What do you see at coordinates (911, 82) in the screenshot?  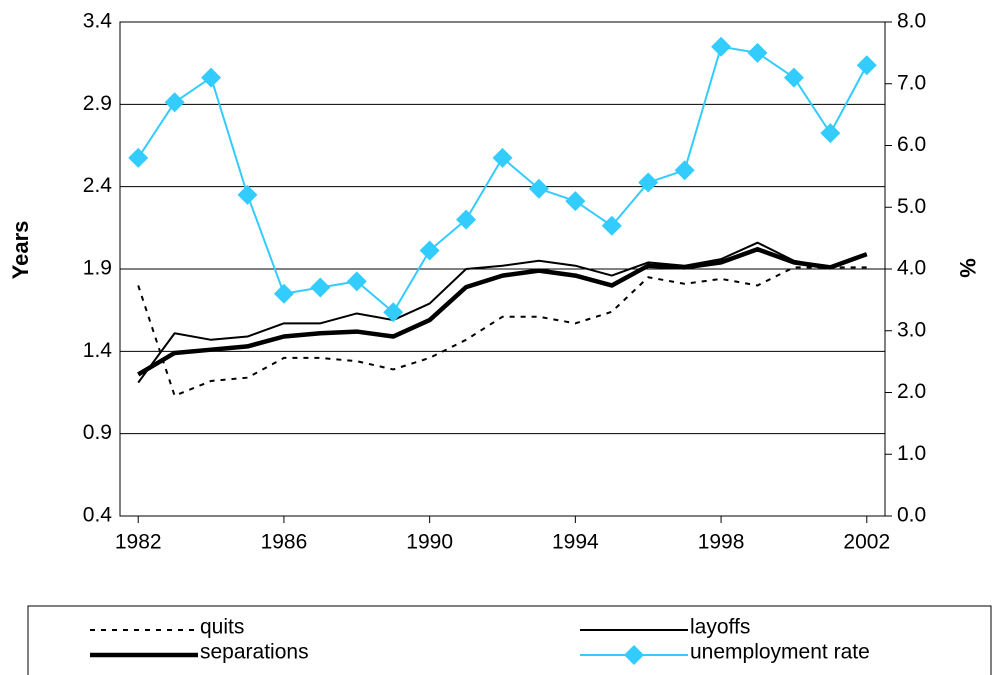 I see `y2-tick-label: 7.0` at bounding box center [911, 82].